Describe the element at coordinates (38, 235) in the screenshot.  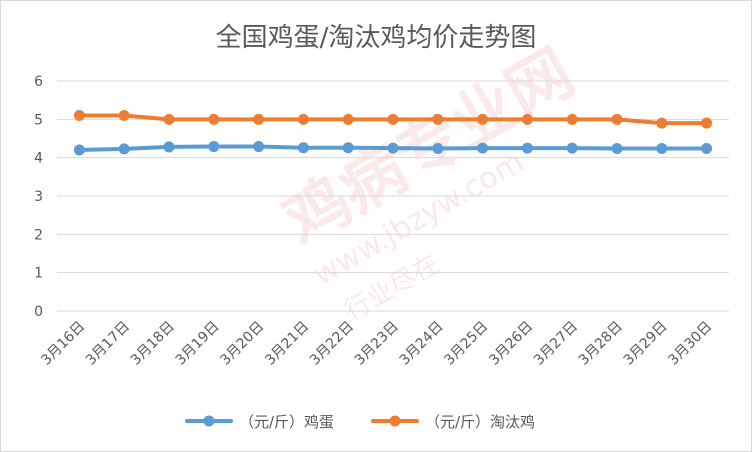
I see `y-tick-label: 2` at that location.